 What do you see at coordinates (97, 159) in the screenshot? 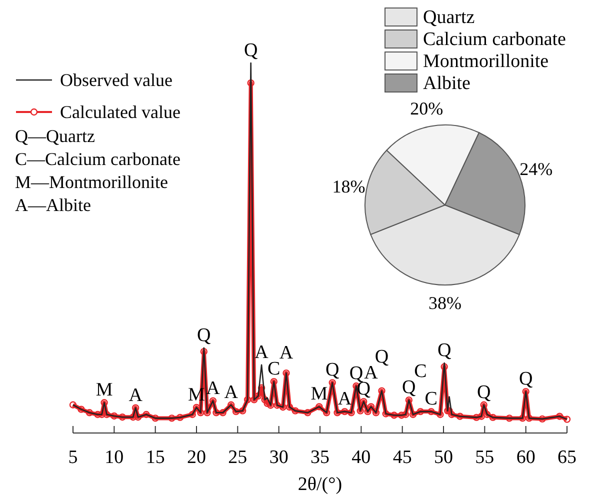
I see `annotation: C—Calcium carbonate` at bounding box center [97, 159].